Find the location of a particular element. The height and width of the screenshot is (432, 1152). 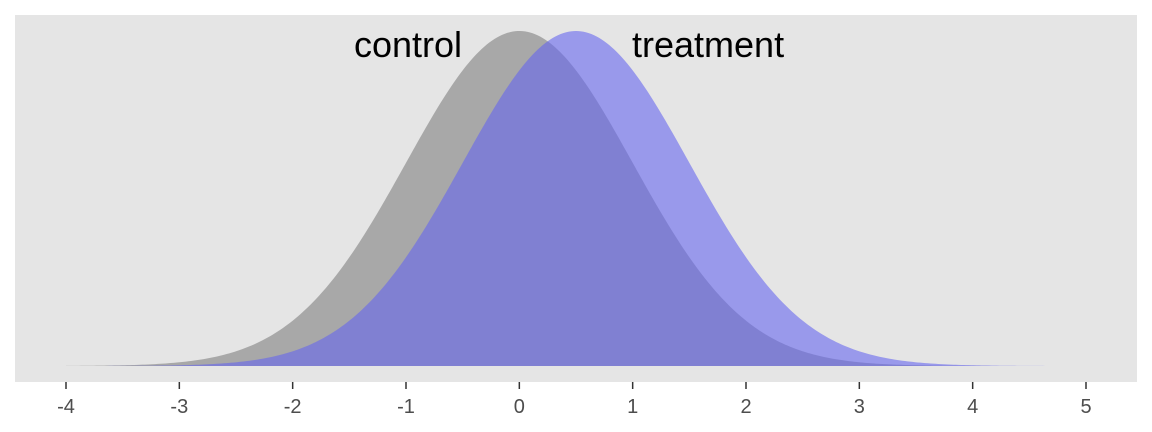

x-tick-label: 0 is located at coordinates (519, 407).